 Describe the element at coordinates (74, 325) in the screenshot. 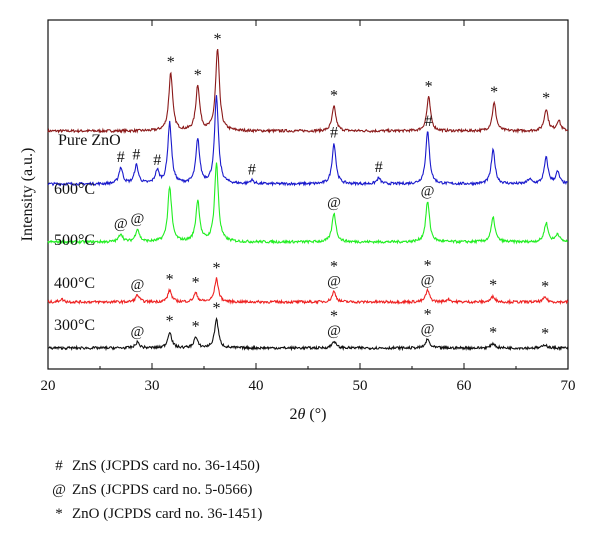

I see `series-label-4: 300°C` at that location.